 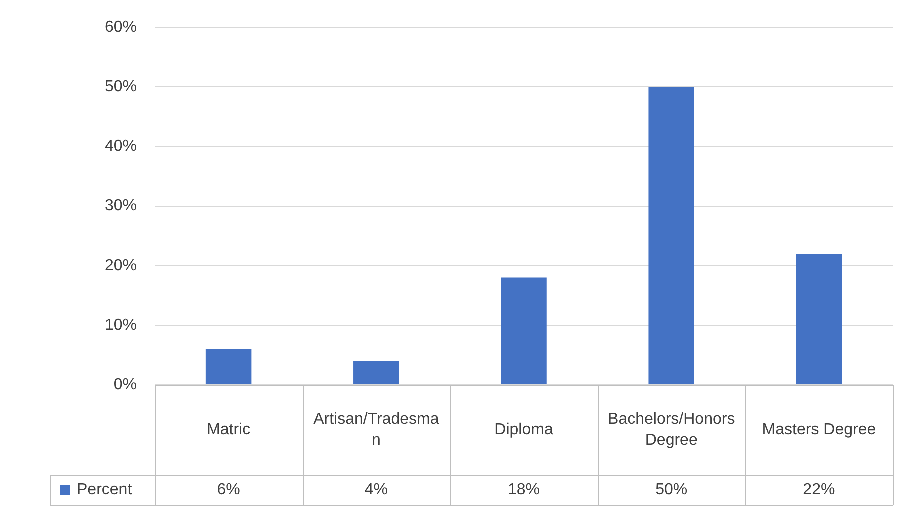 What do you see at coordinates (120, 27) in the screenshot?
I see `y-tick-label: 60%` at bounding box center [120, 27].